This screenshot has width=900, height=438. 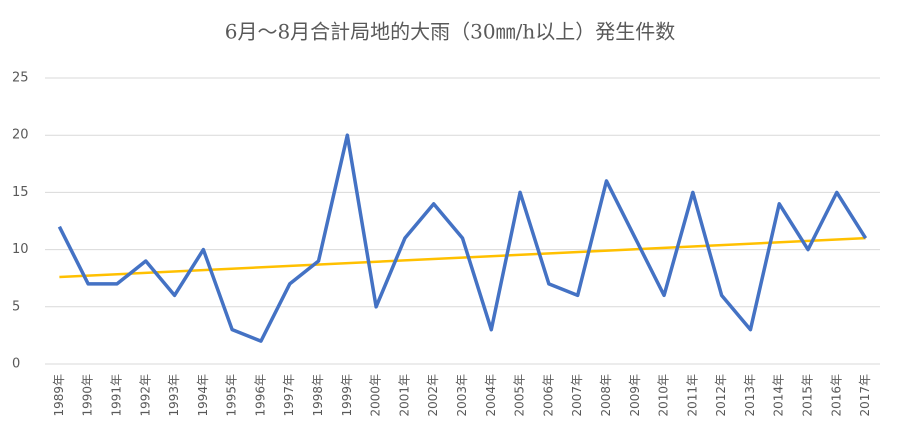 What do you see at coordinates (59, 395) in the screenshot?
I see `x-tick-label: 1989年` at bounding box center [59, 395].